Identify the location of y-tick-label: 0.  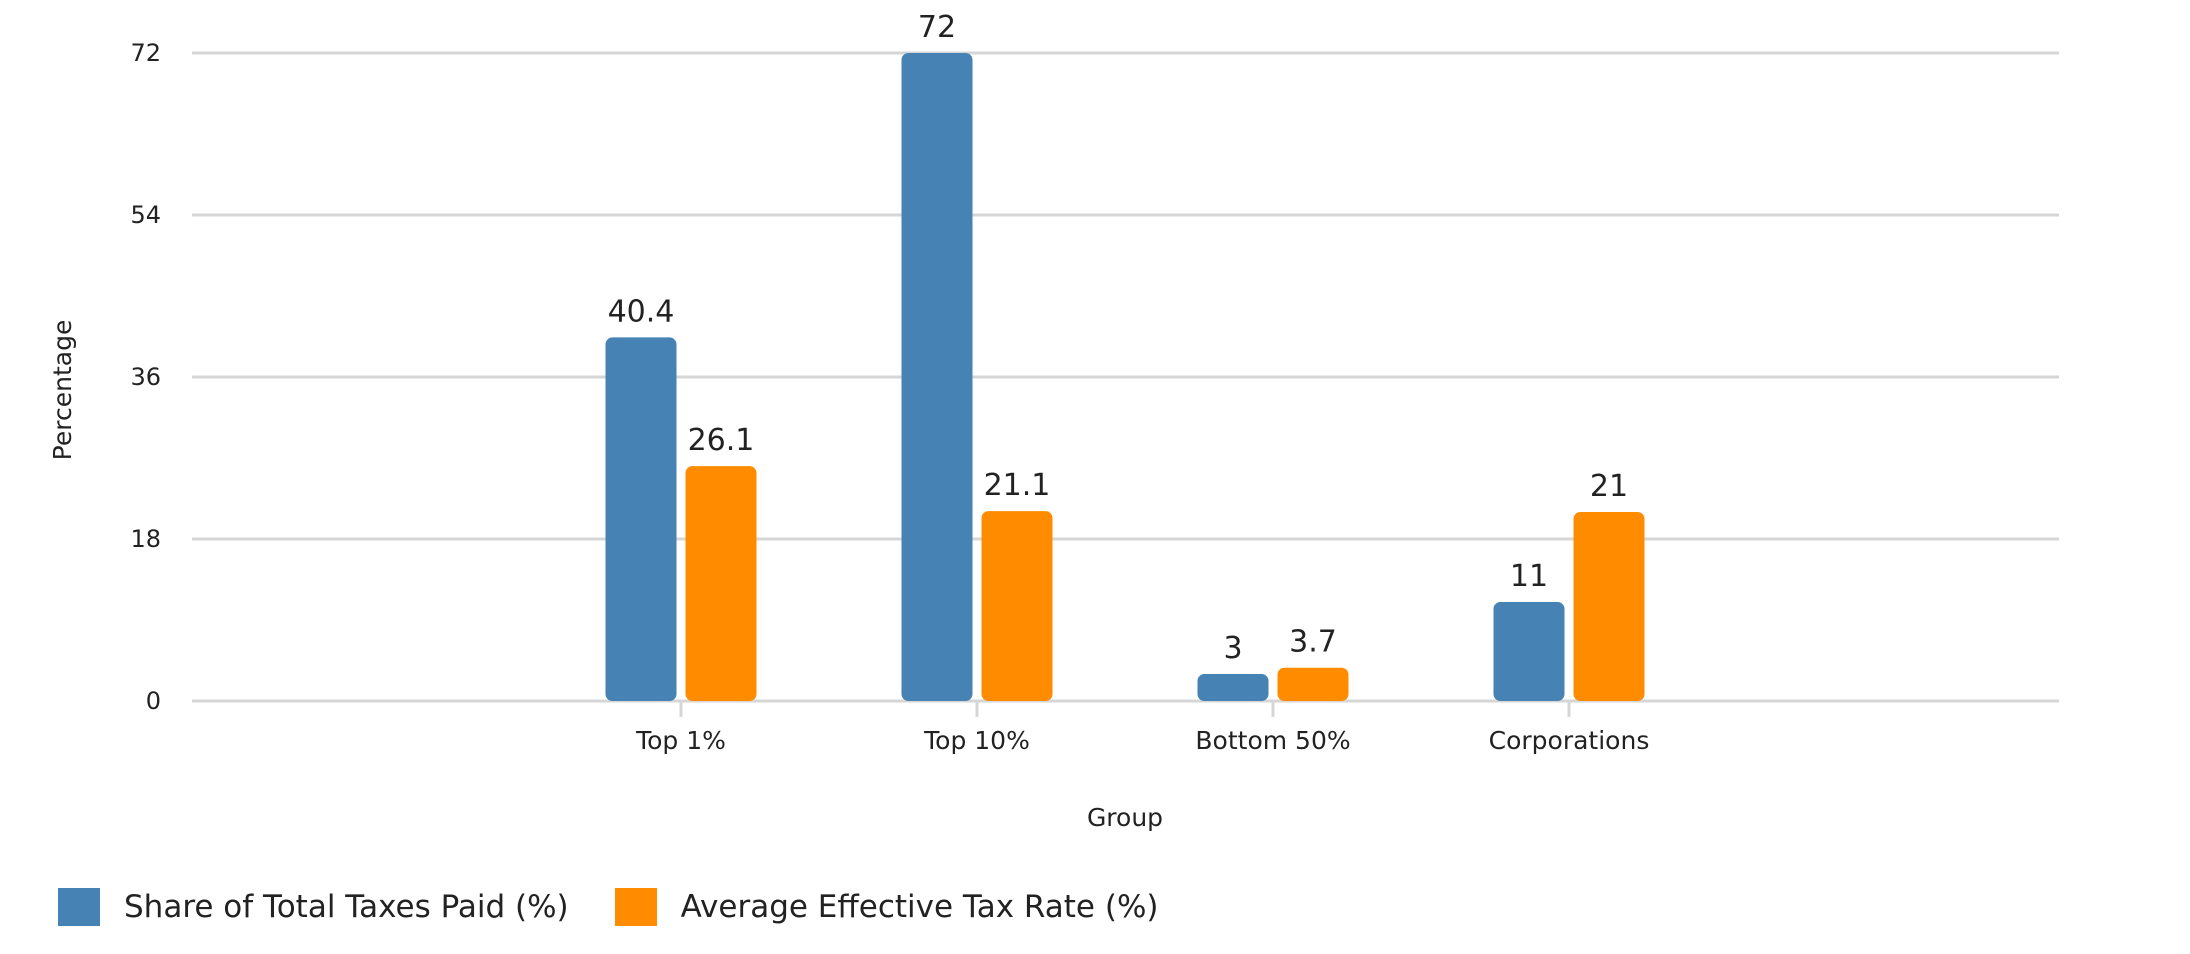
(153, 701).